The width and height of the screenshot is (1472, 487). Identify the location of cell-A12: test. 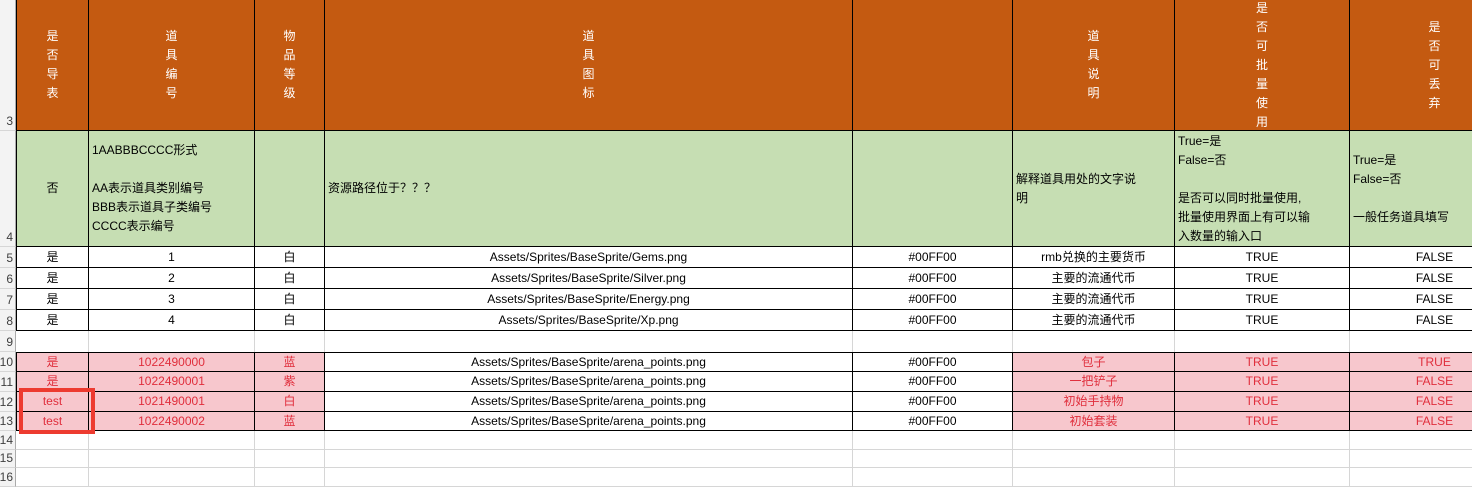
(52, 402).